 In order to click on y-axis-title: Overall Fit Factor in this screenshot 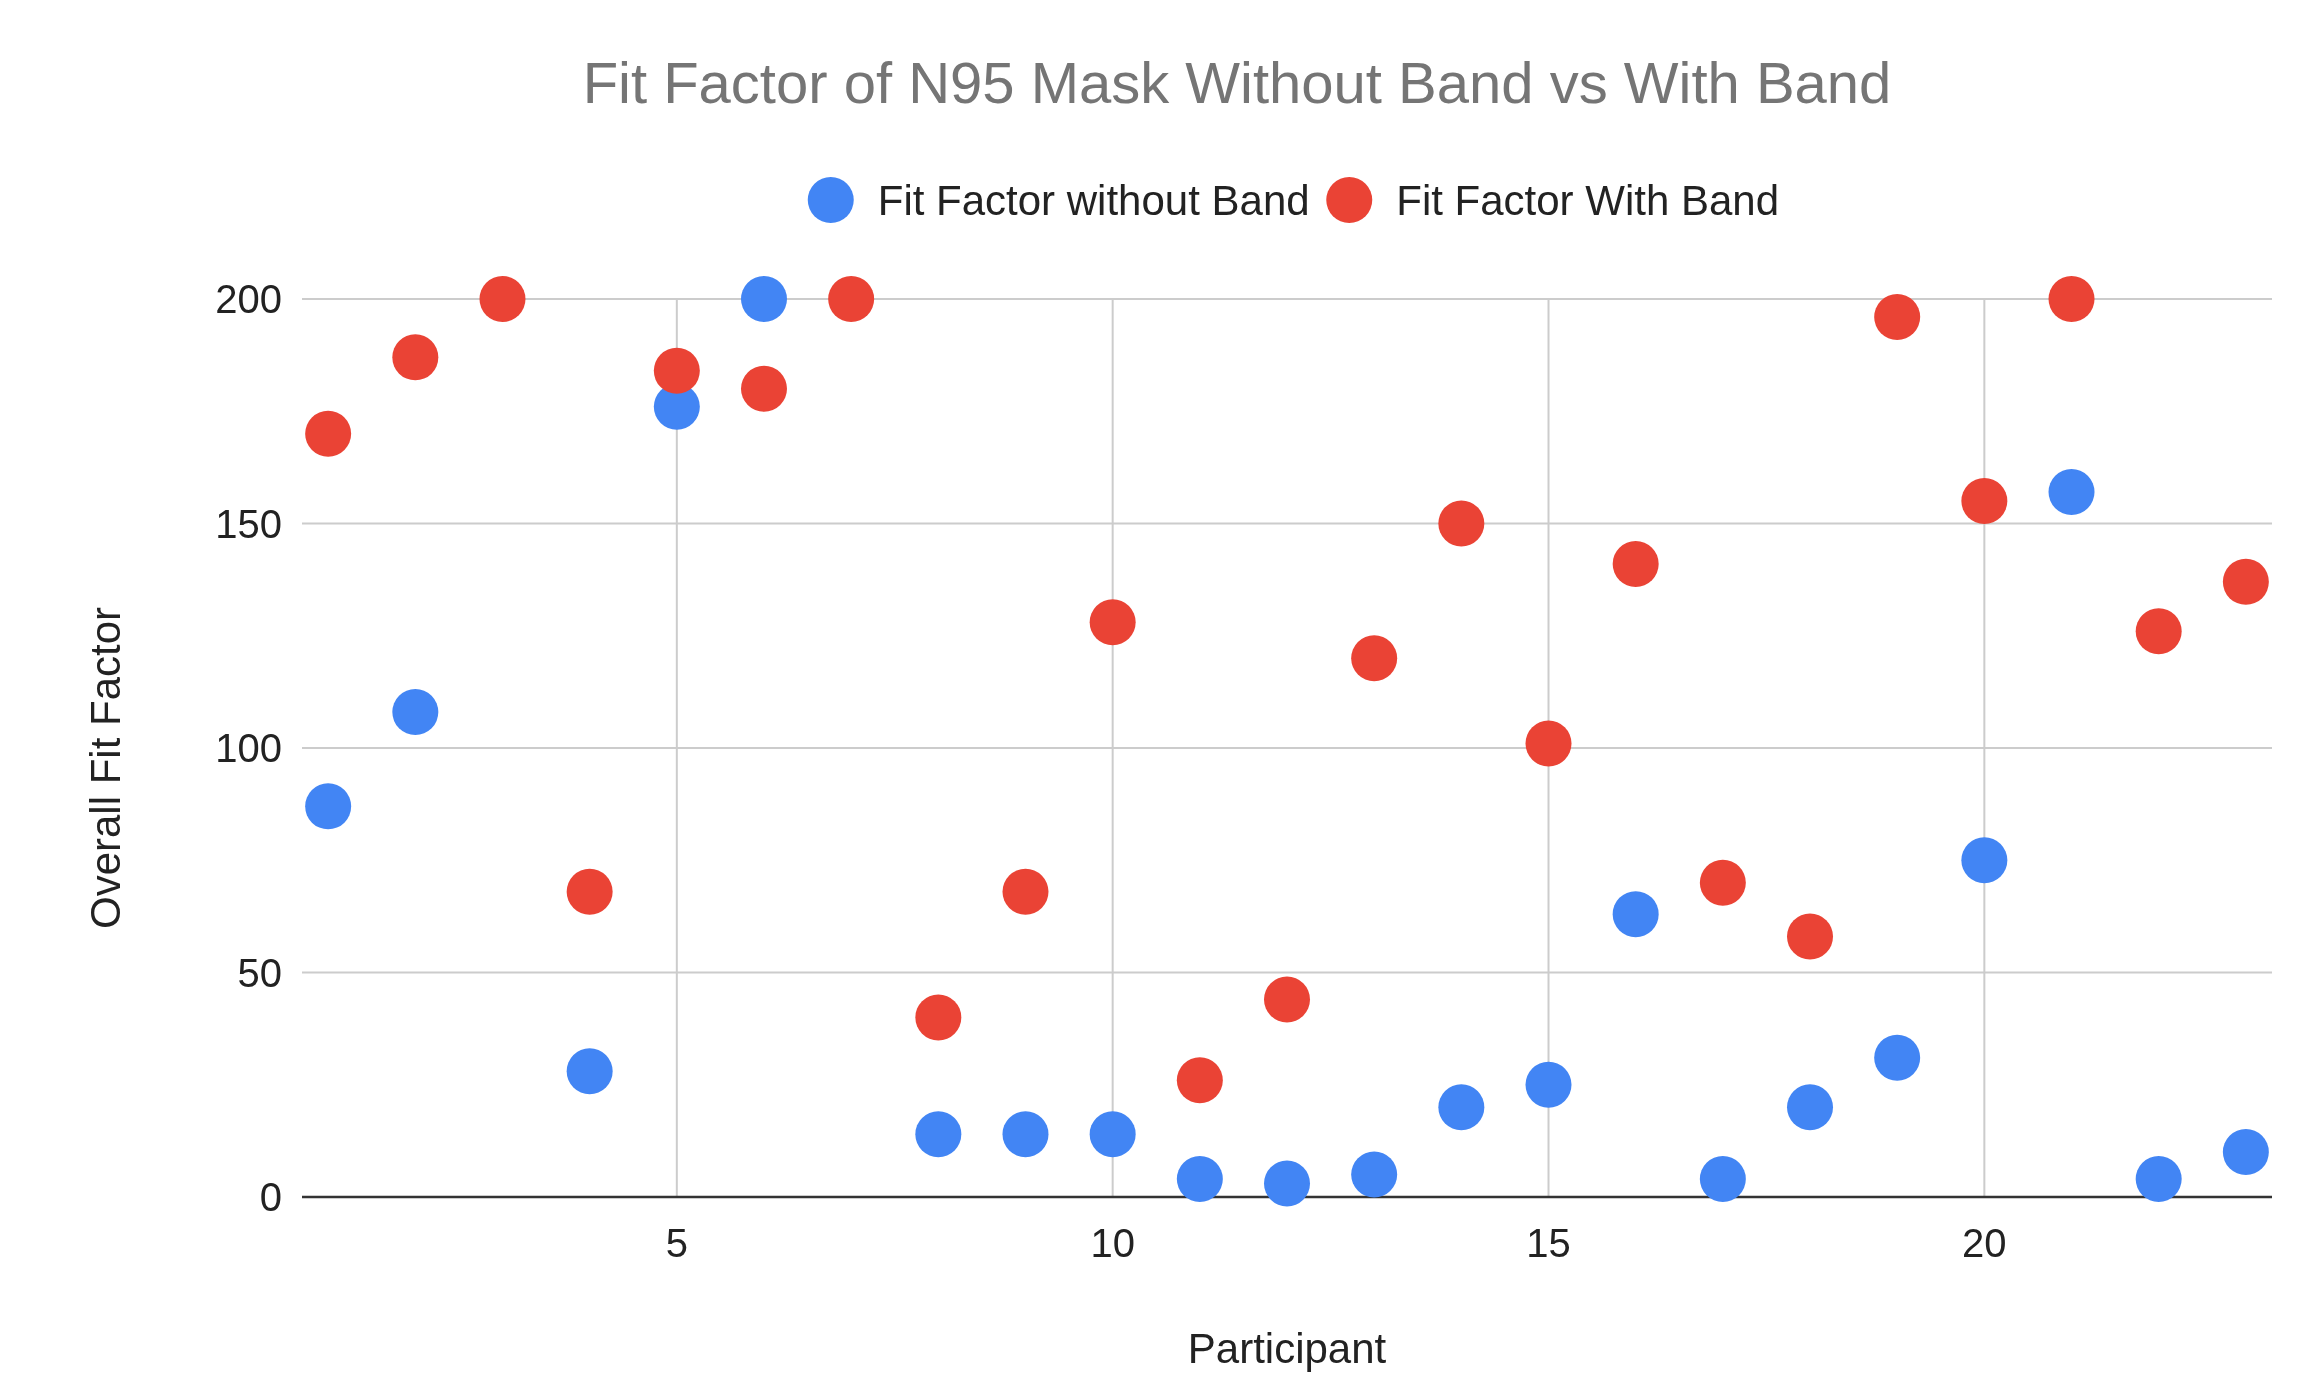, I will do `click(105, 768)`.